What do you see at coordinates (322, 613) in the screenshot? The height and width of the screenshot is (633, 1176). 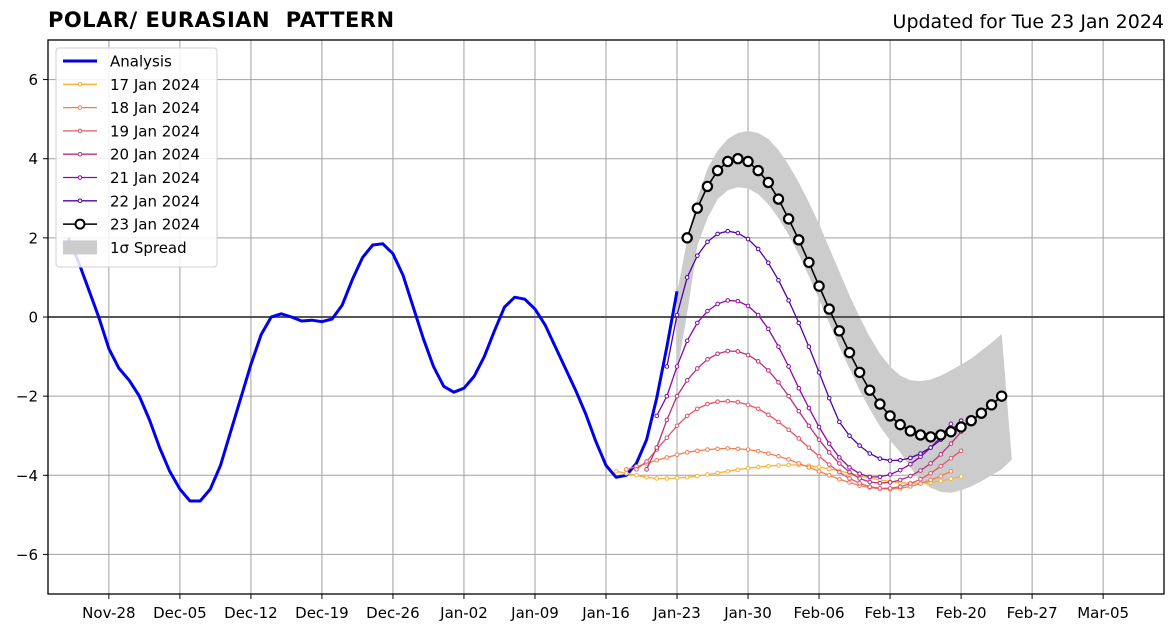 I see `x-tick-label: Dec-19` at bounding box center [322, 613].